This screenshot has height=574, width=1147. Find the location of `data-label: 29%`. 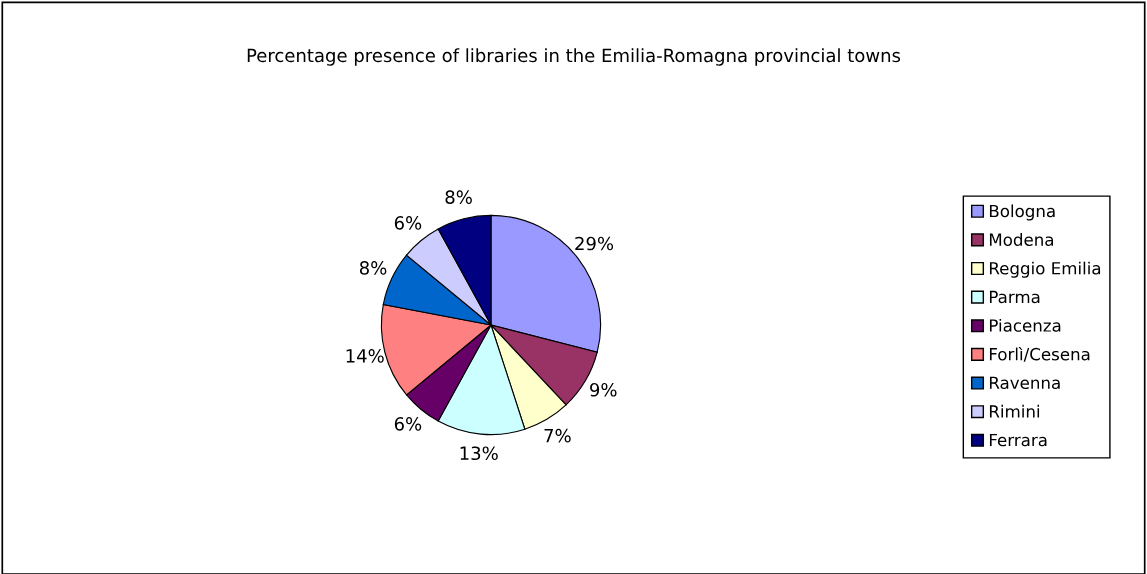

data-label: 29% is located at coordinates (594, 243).